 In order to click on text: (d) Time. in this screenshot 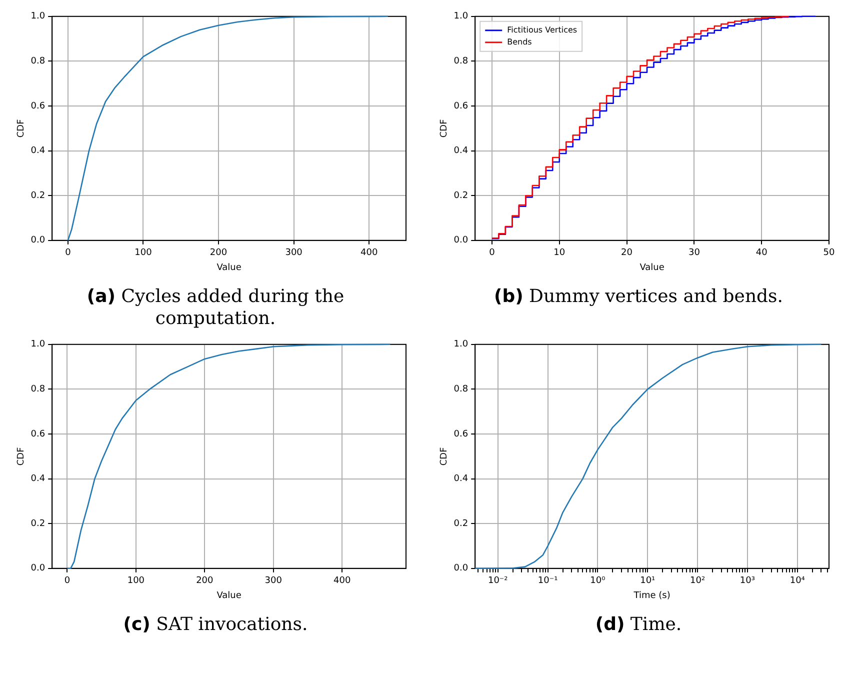, I will do `click(638, 624)`.